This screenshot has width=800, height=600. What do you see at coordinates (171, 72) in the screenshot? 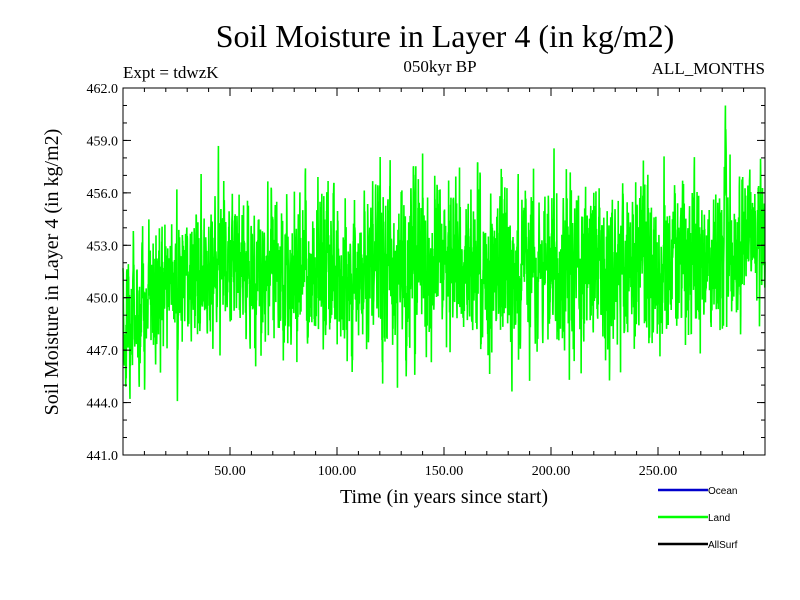
I see `experiment-label: Expt = tdwzK` at bounding box center [171, 72].